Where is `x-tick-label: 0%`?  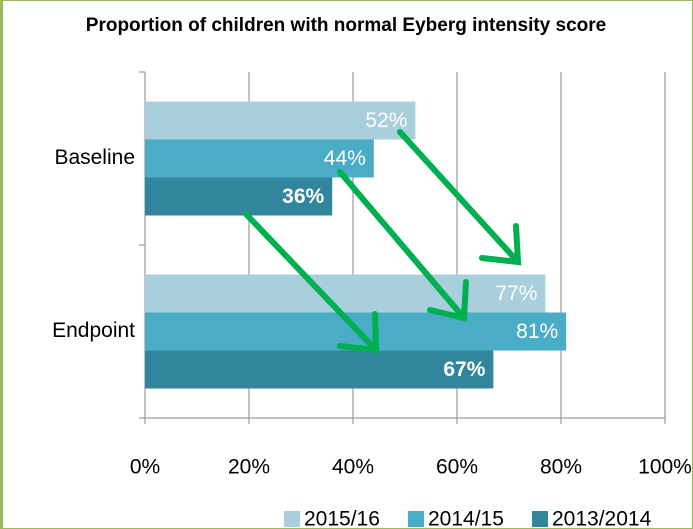 x-tick-label: 0% is located at coordinates (145, 467).